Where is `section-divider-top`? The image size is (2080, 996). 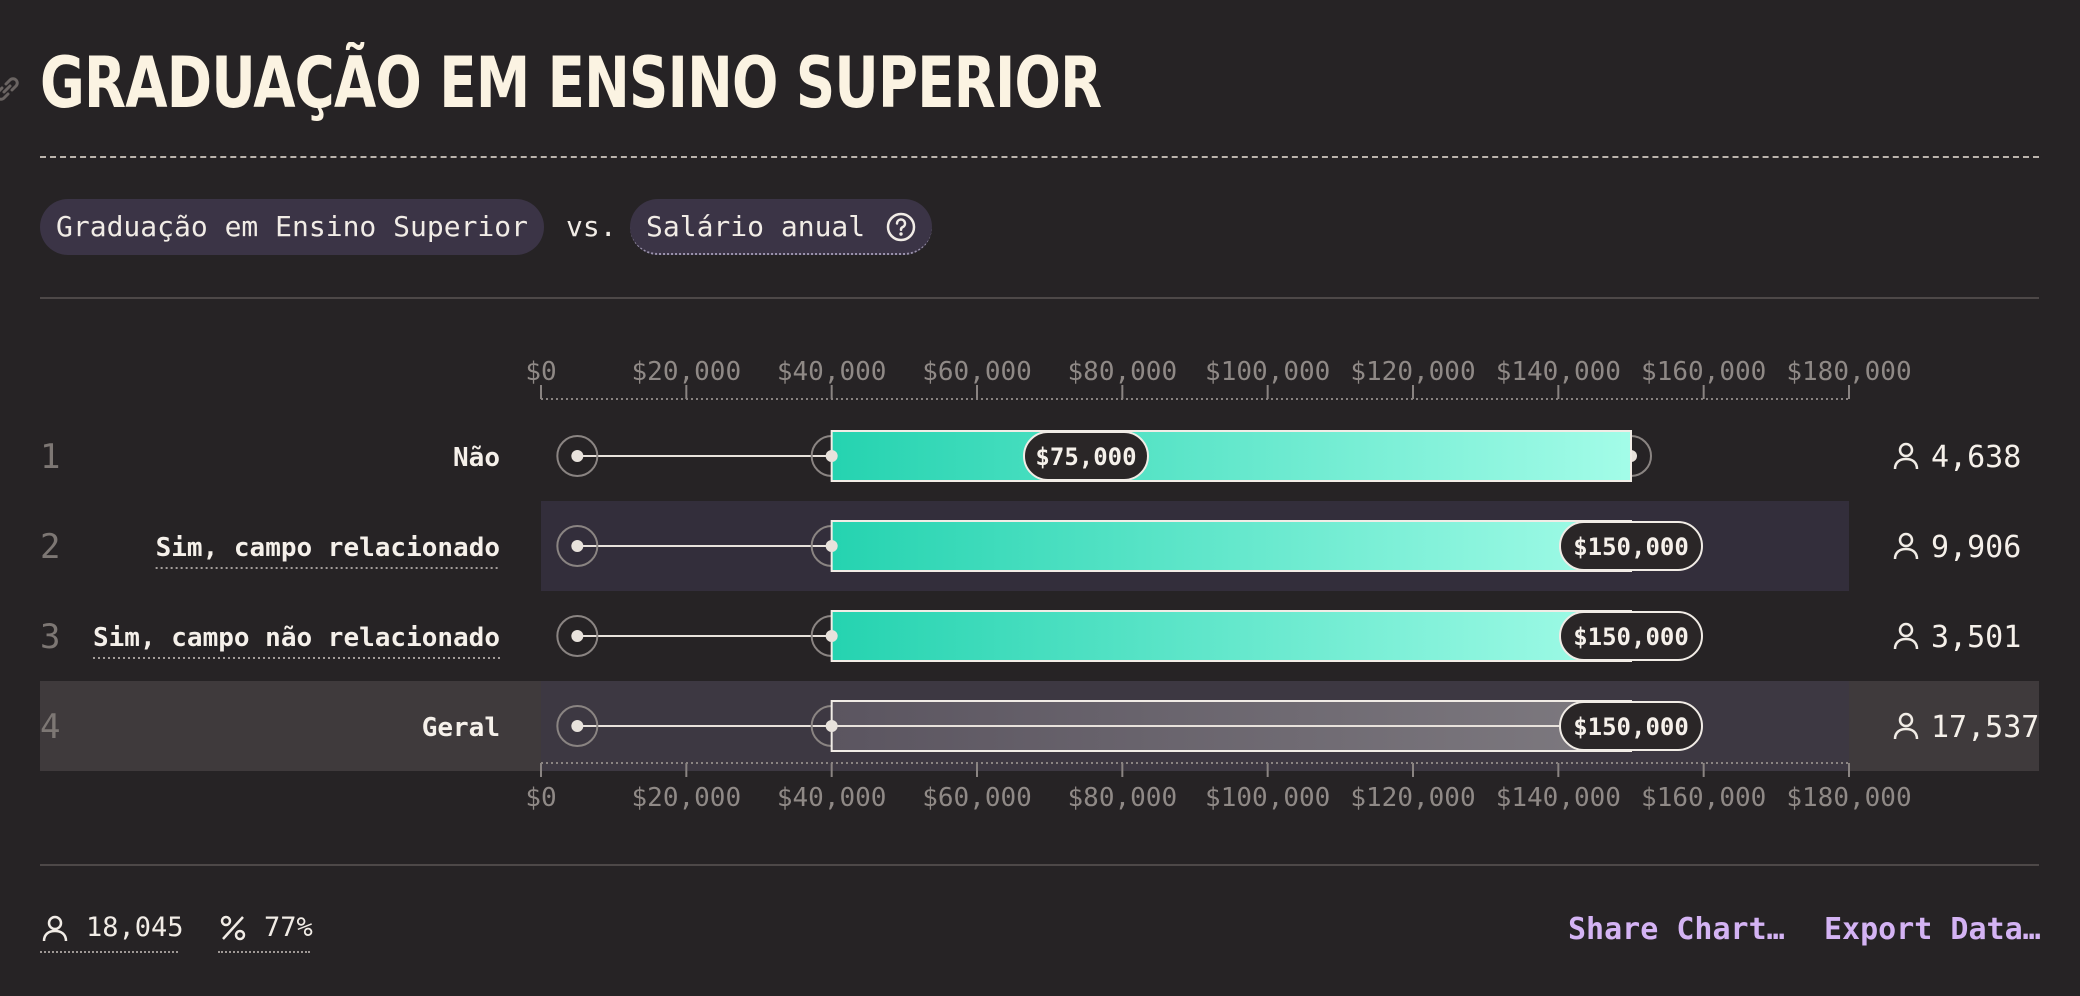
section-divider-top is located at coordinates (1039, 298).